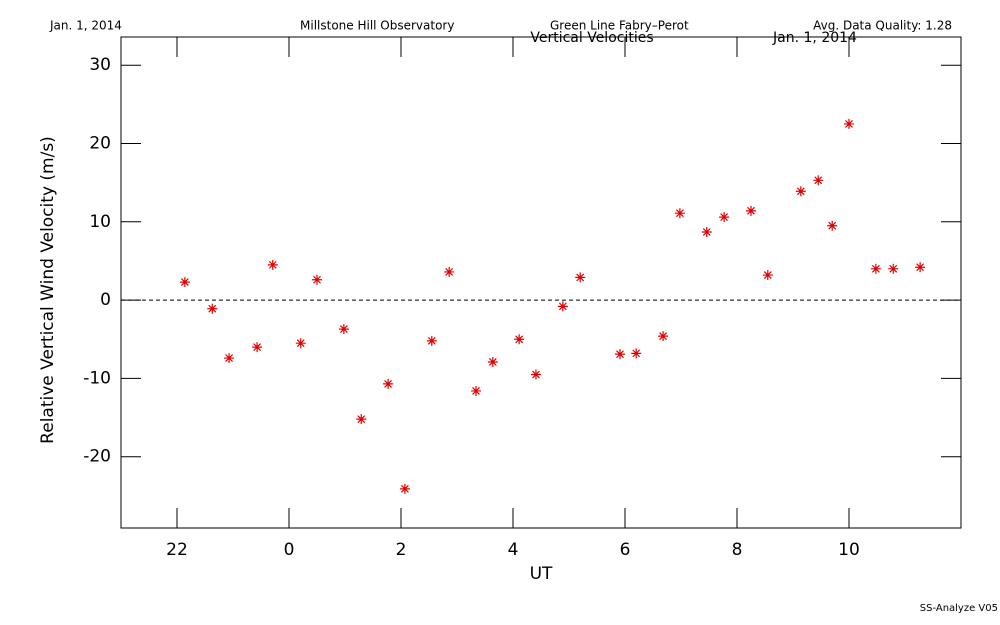 Image resolution: width=1000 pixels, height=625 pixels. I want to click on y-tick-label: 30, so click(100, 65).